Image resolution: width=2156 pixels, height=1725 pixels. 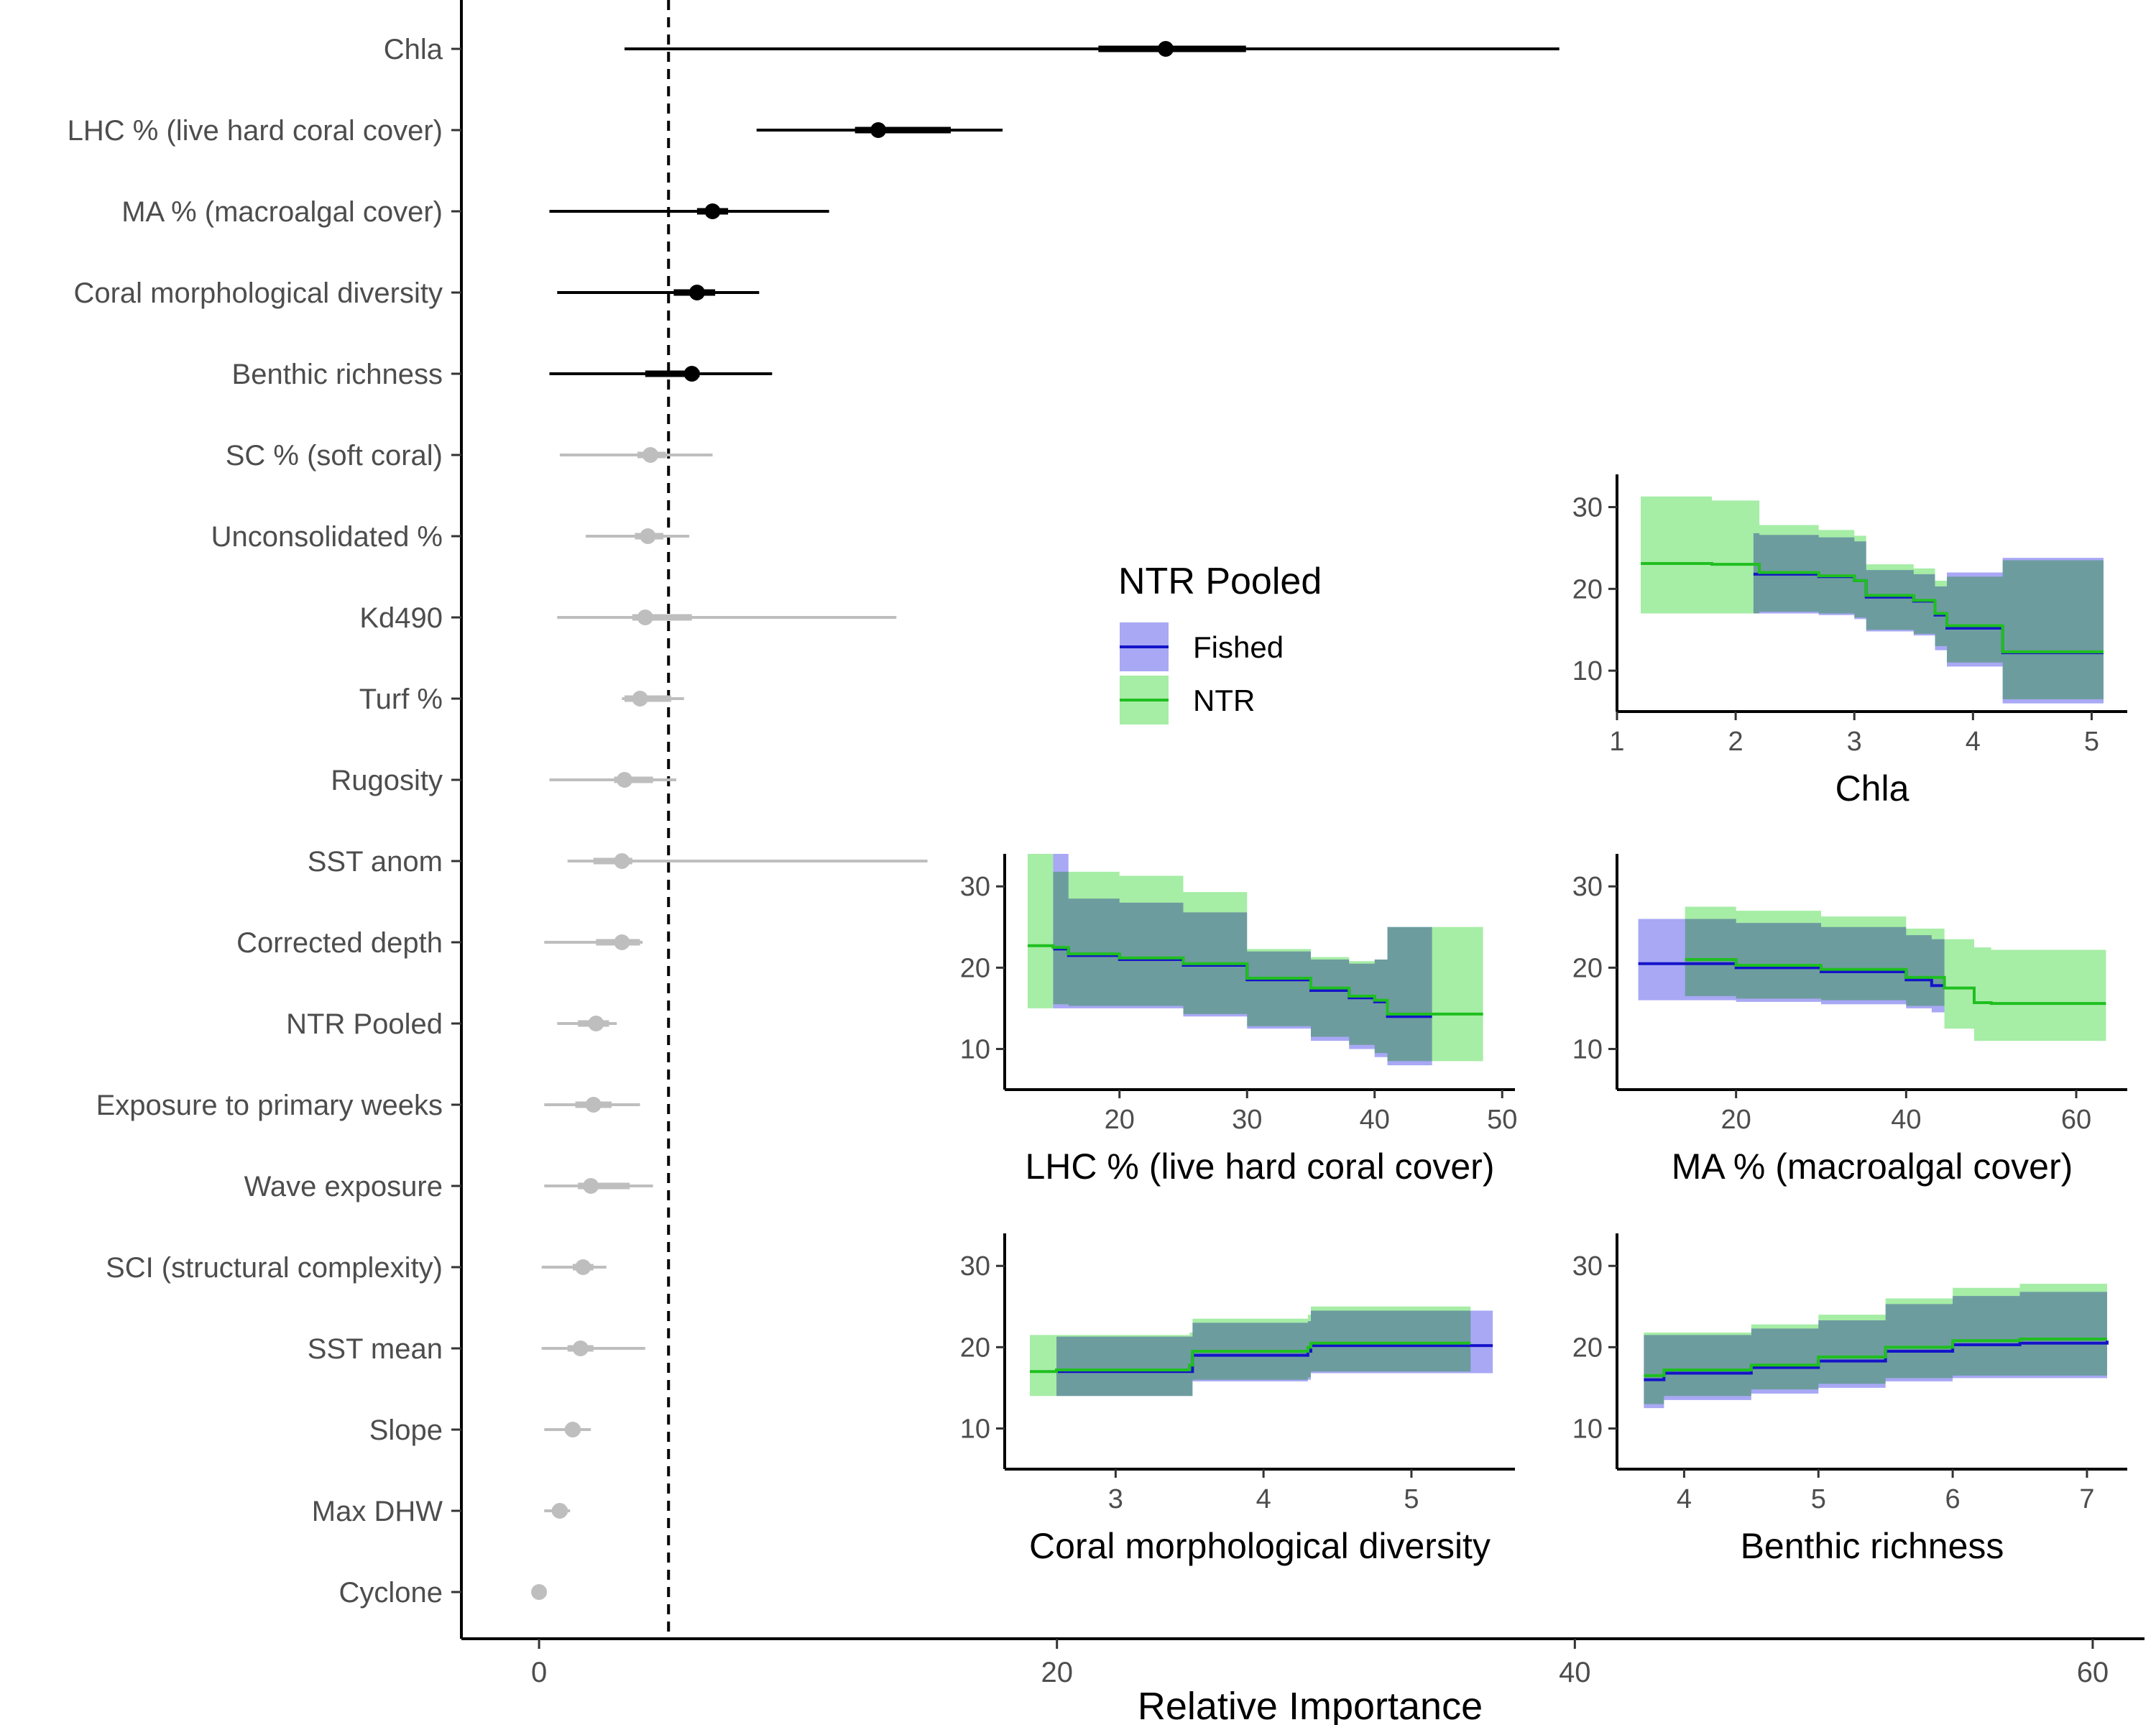 I want to click on inset-x-tick-label: 6, so click(x=1953, y=1499).